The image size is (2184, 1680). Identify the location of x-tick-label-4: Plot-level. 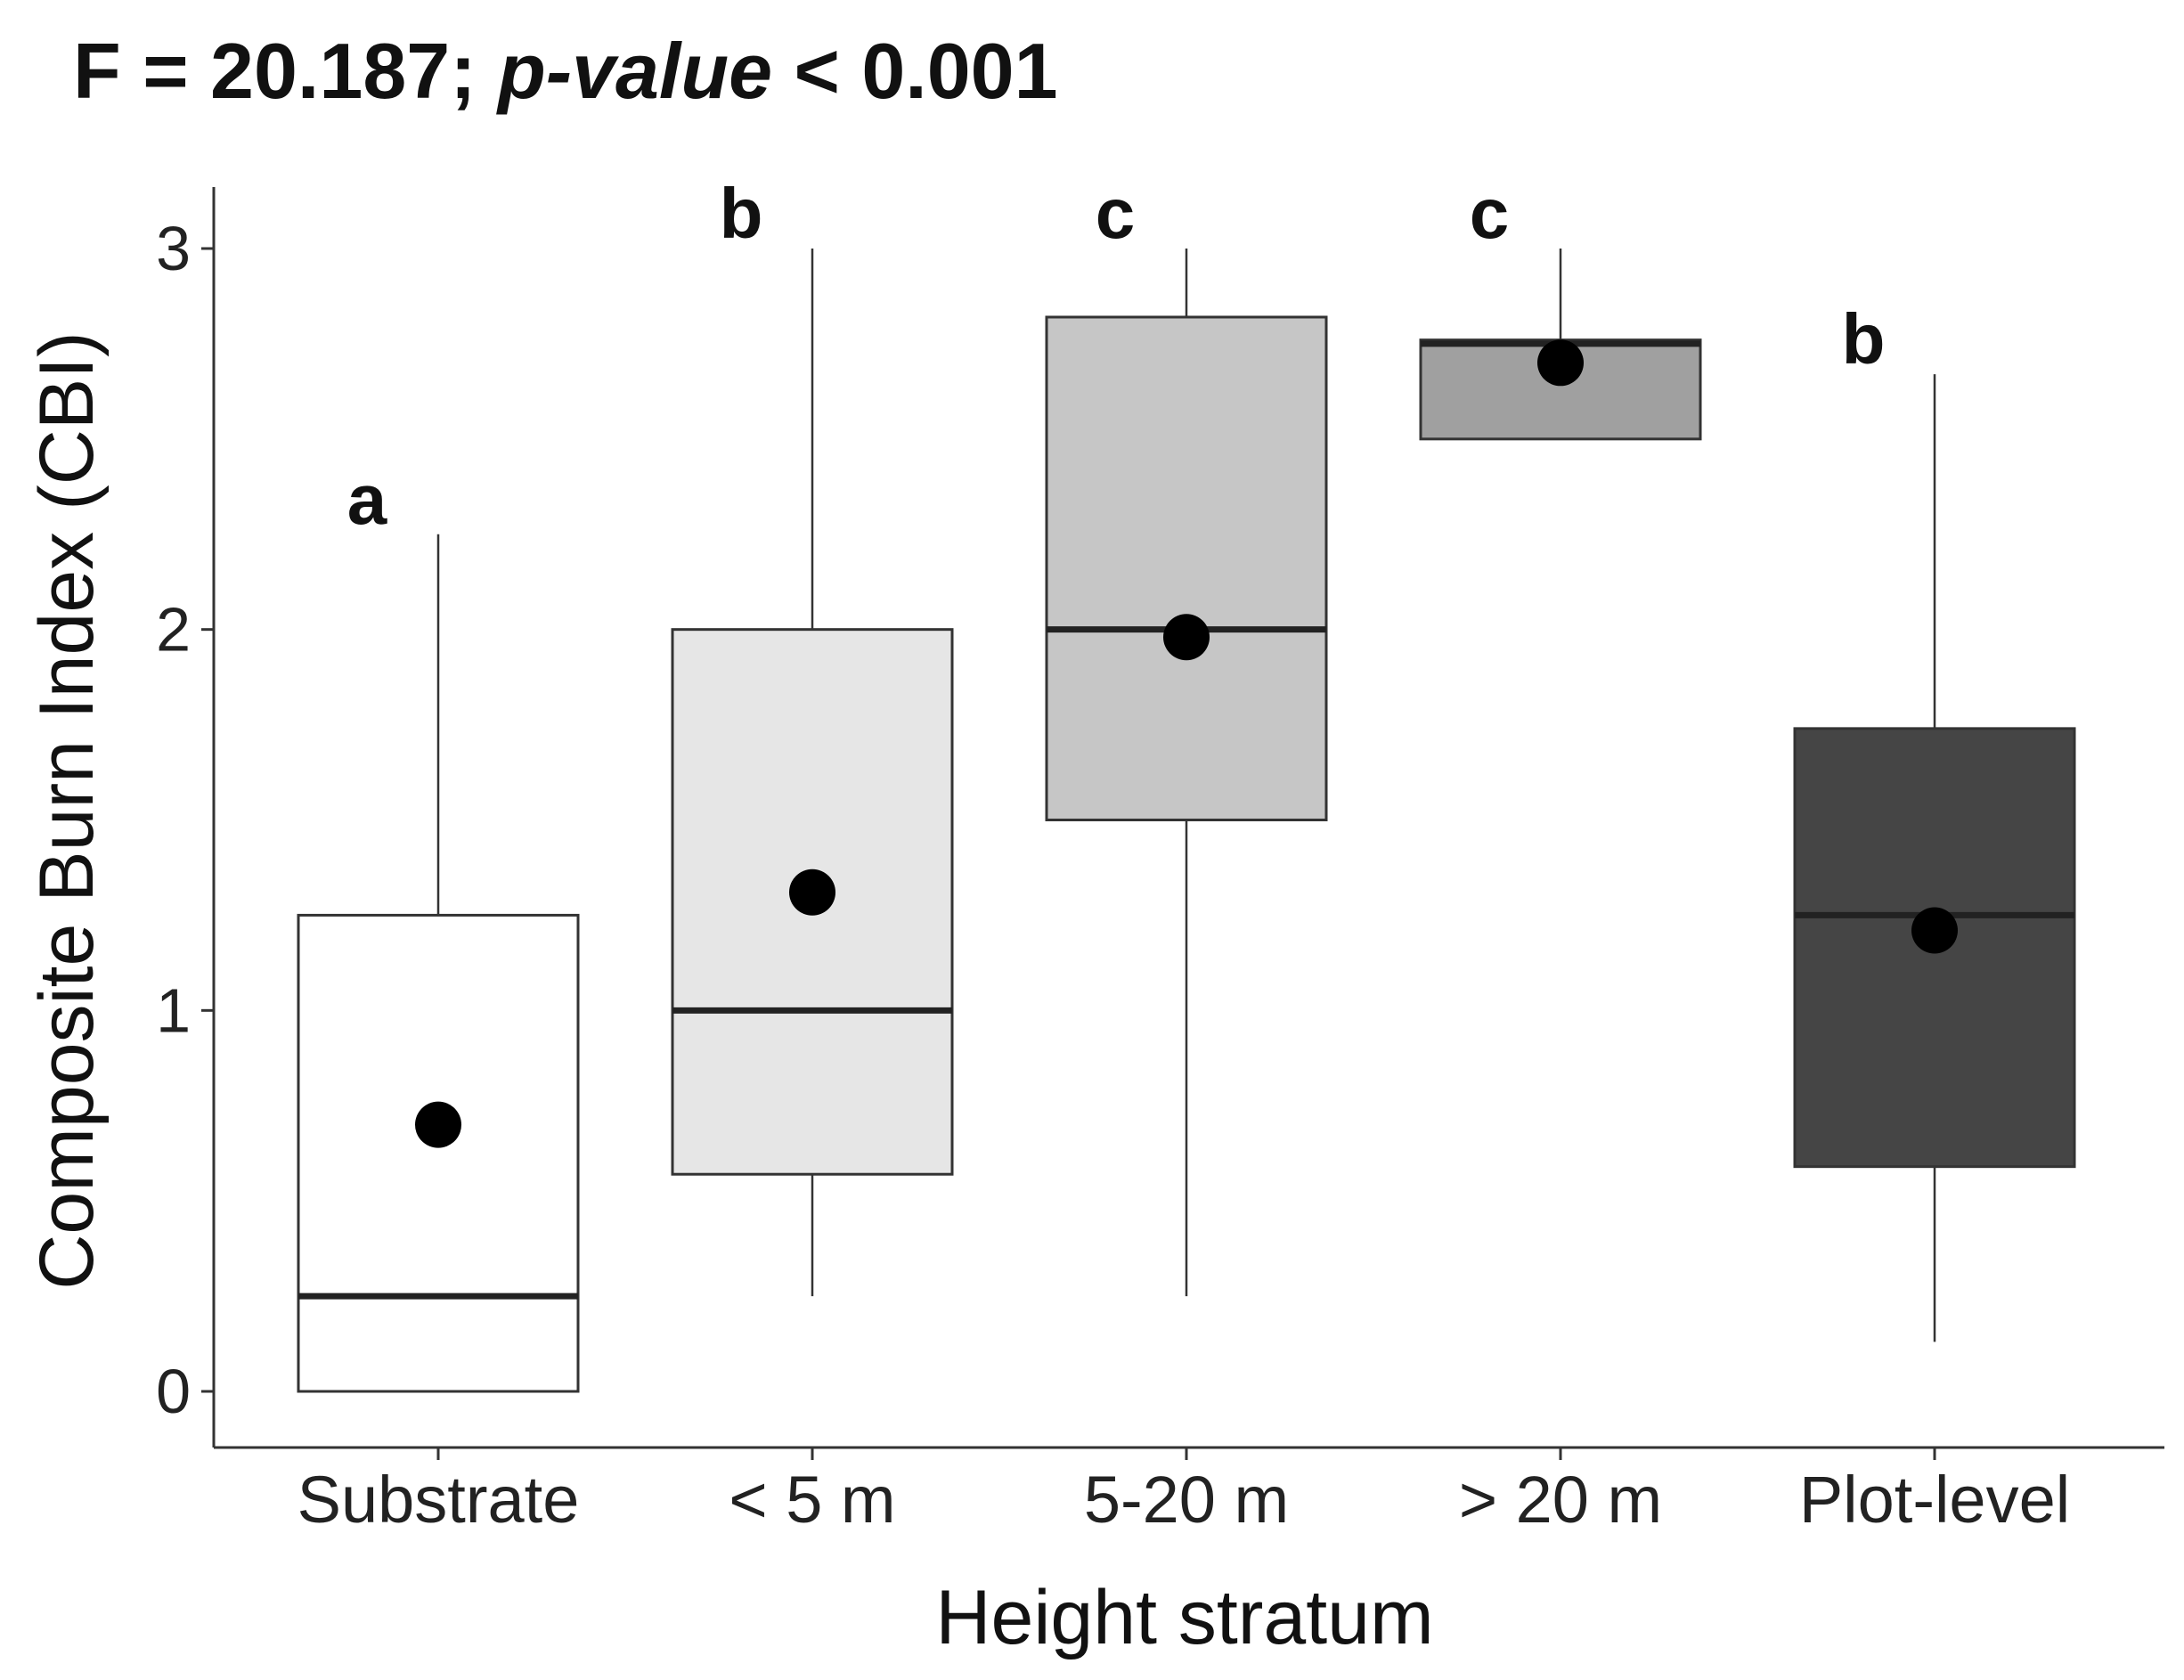
(1934, 1500).